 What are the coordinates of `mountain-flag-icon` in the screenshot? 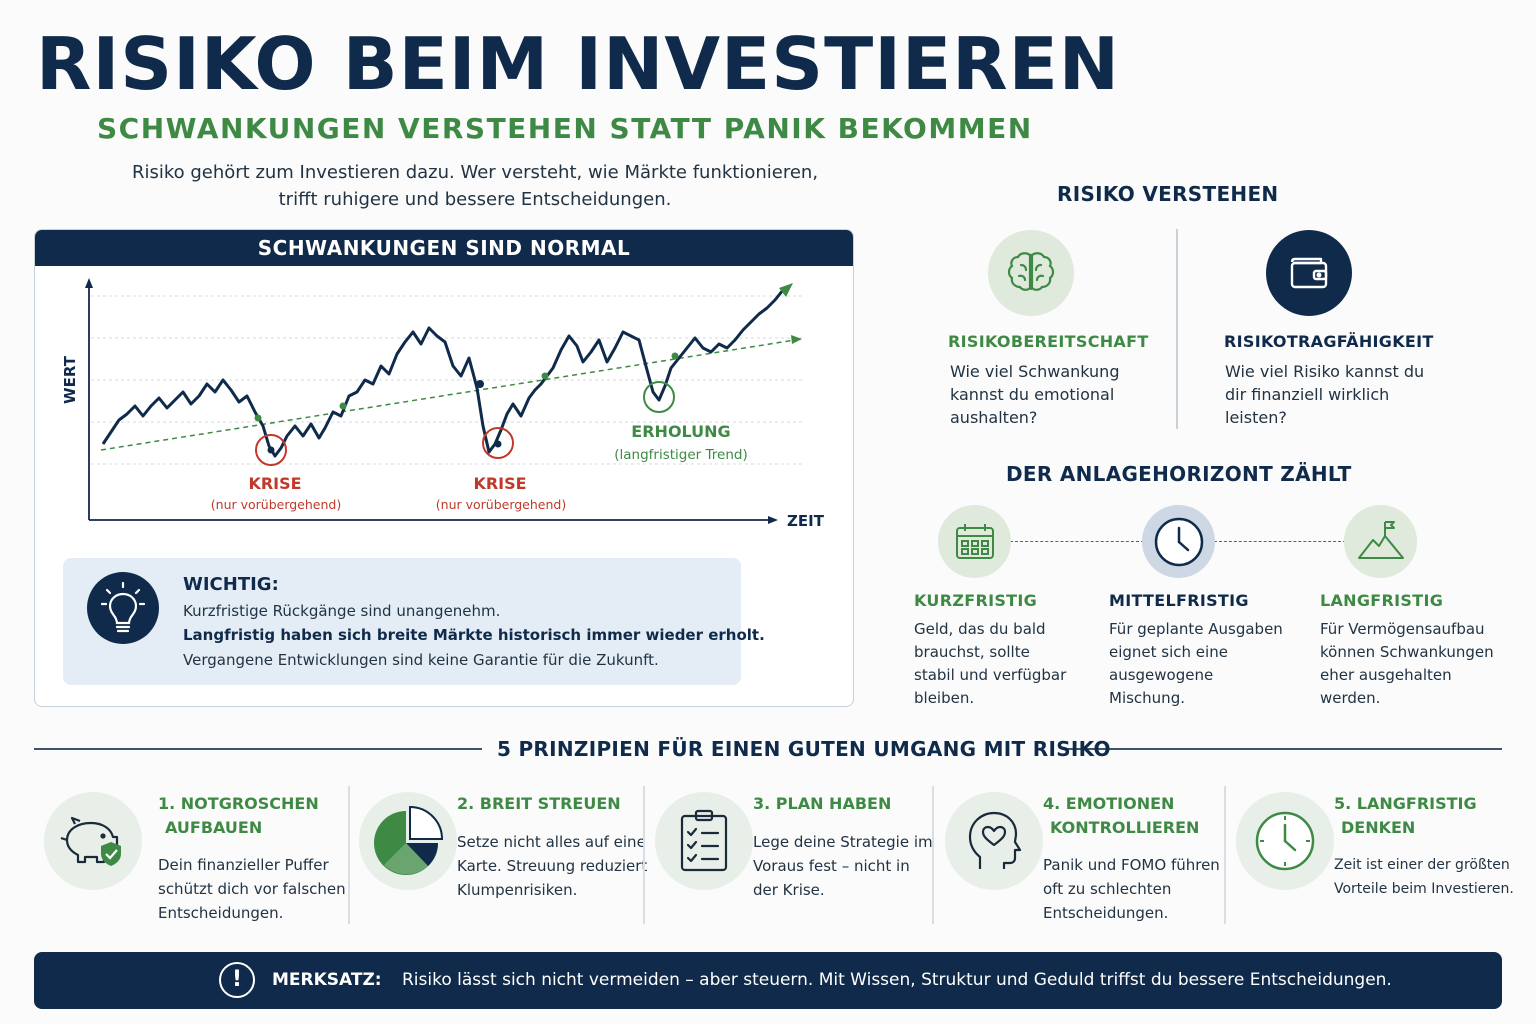 It's located at (1380, 541).